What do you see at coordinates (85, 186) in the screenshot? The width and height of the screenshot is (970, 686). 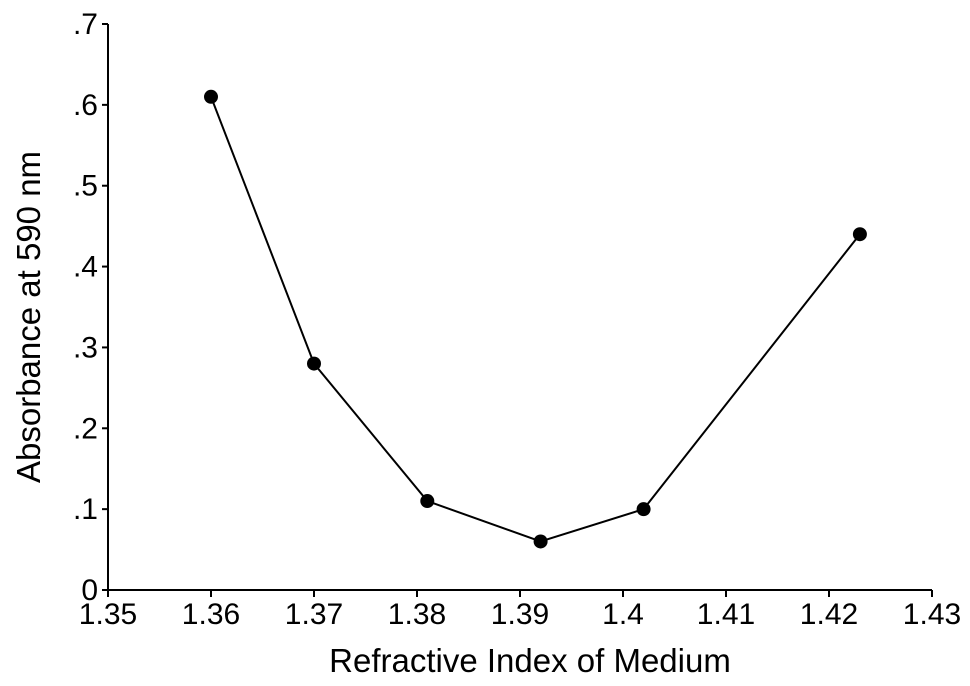 I see `y-tick-label: .5` at bounding box center [85, 186].